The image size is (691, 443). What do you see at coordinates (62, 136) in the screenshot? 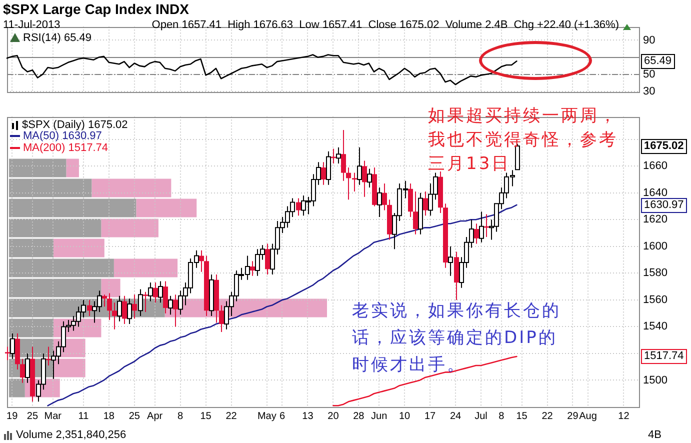
I see `legend-label: MA(50) 1630.97` at bounding box center [62, 136].